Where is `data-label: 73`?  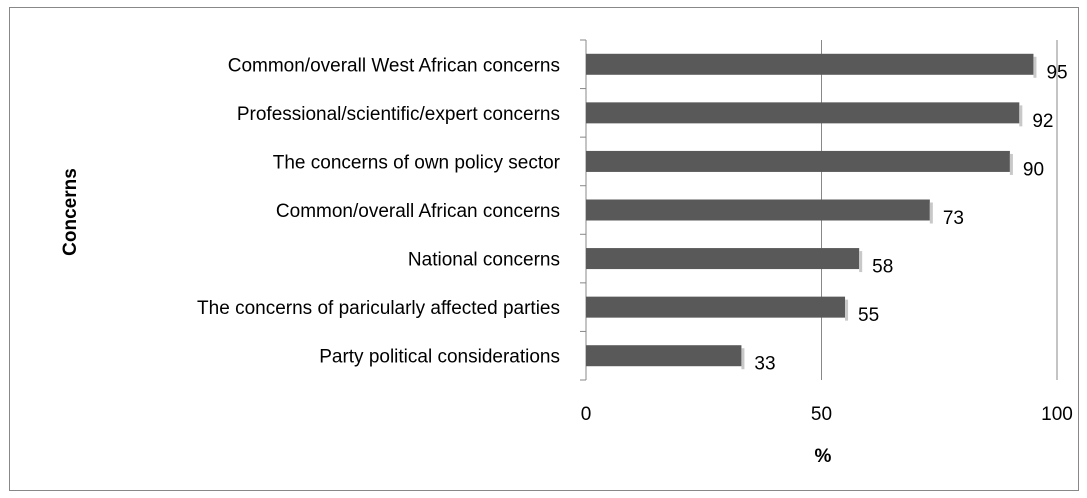 data-label: 73 is located at coordinates (953, 218).